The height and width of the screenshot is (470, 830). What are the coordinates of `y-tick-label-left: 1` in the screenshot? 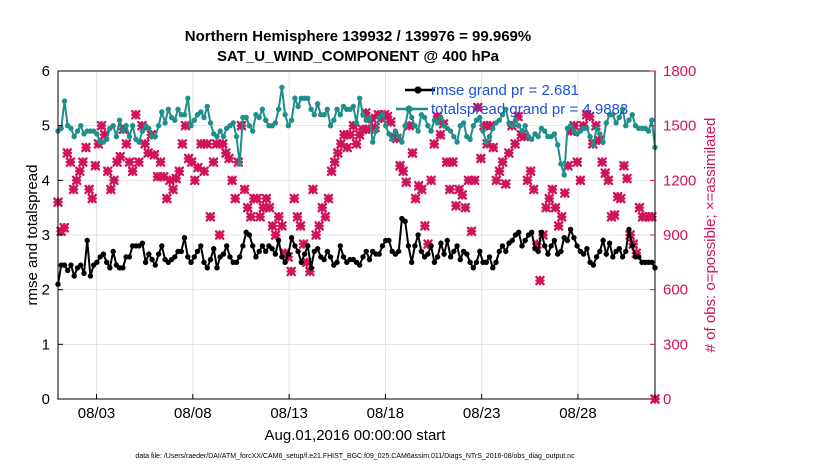 It's located at (46, 344).